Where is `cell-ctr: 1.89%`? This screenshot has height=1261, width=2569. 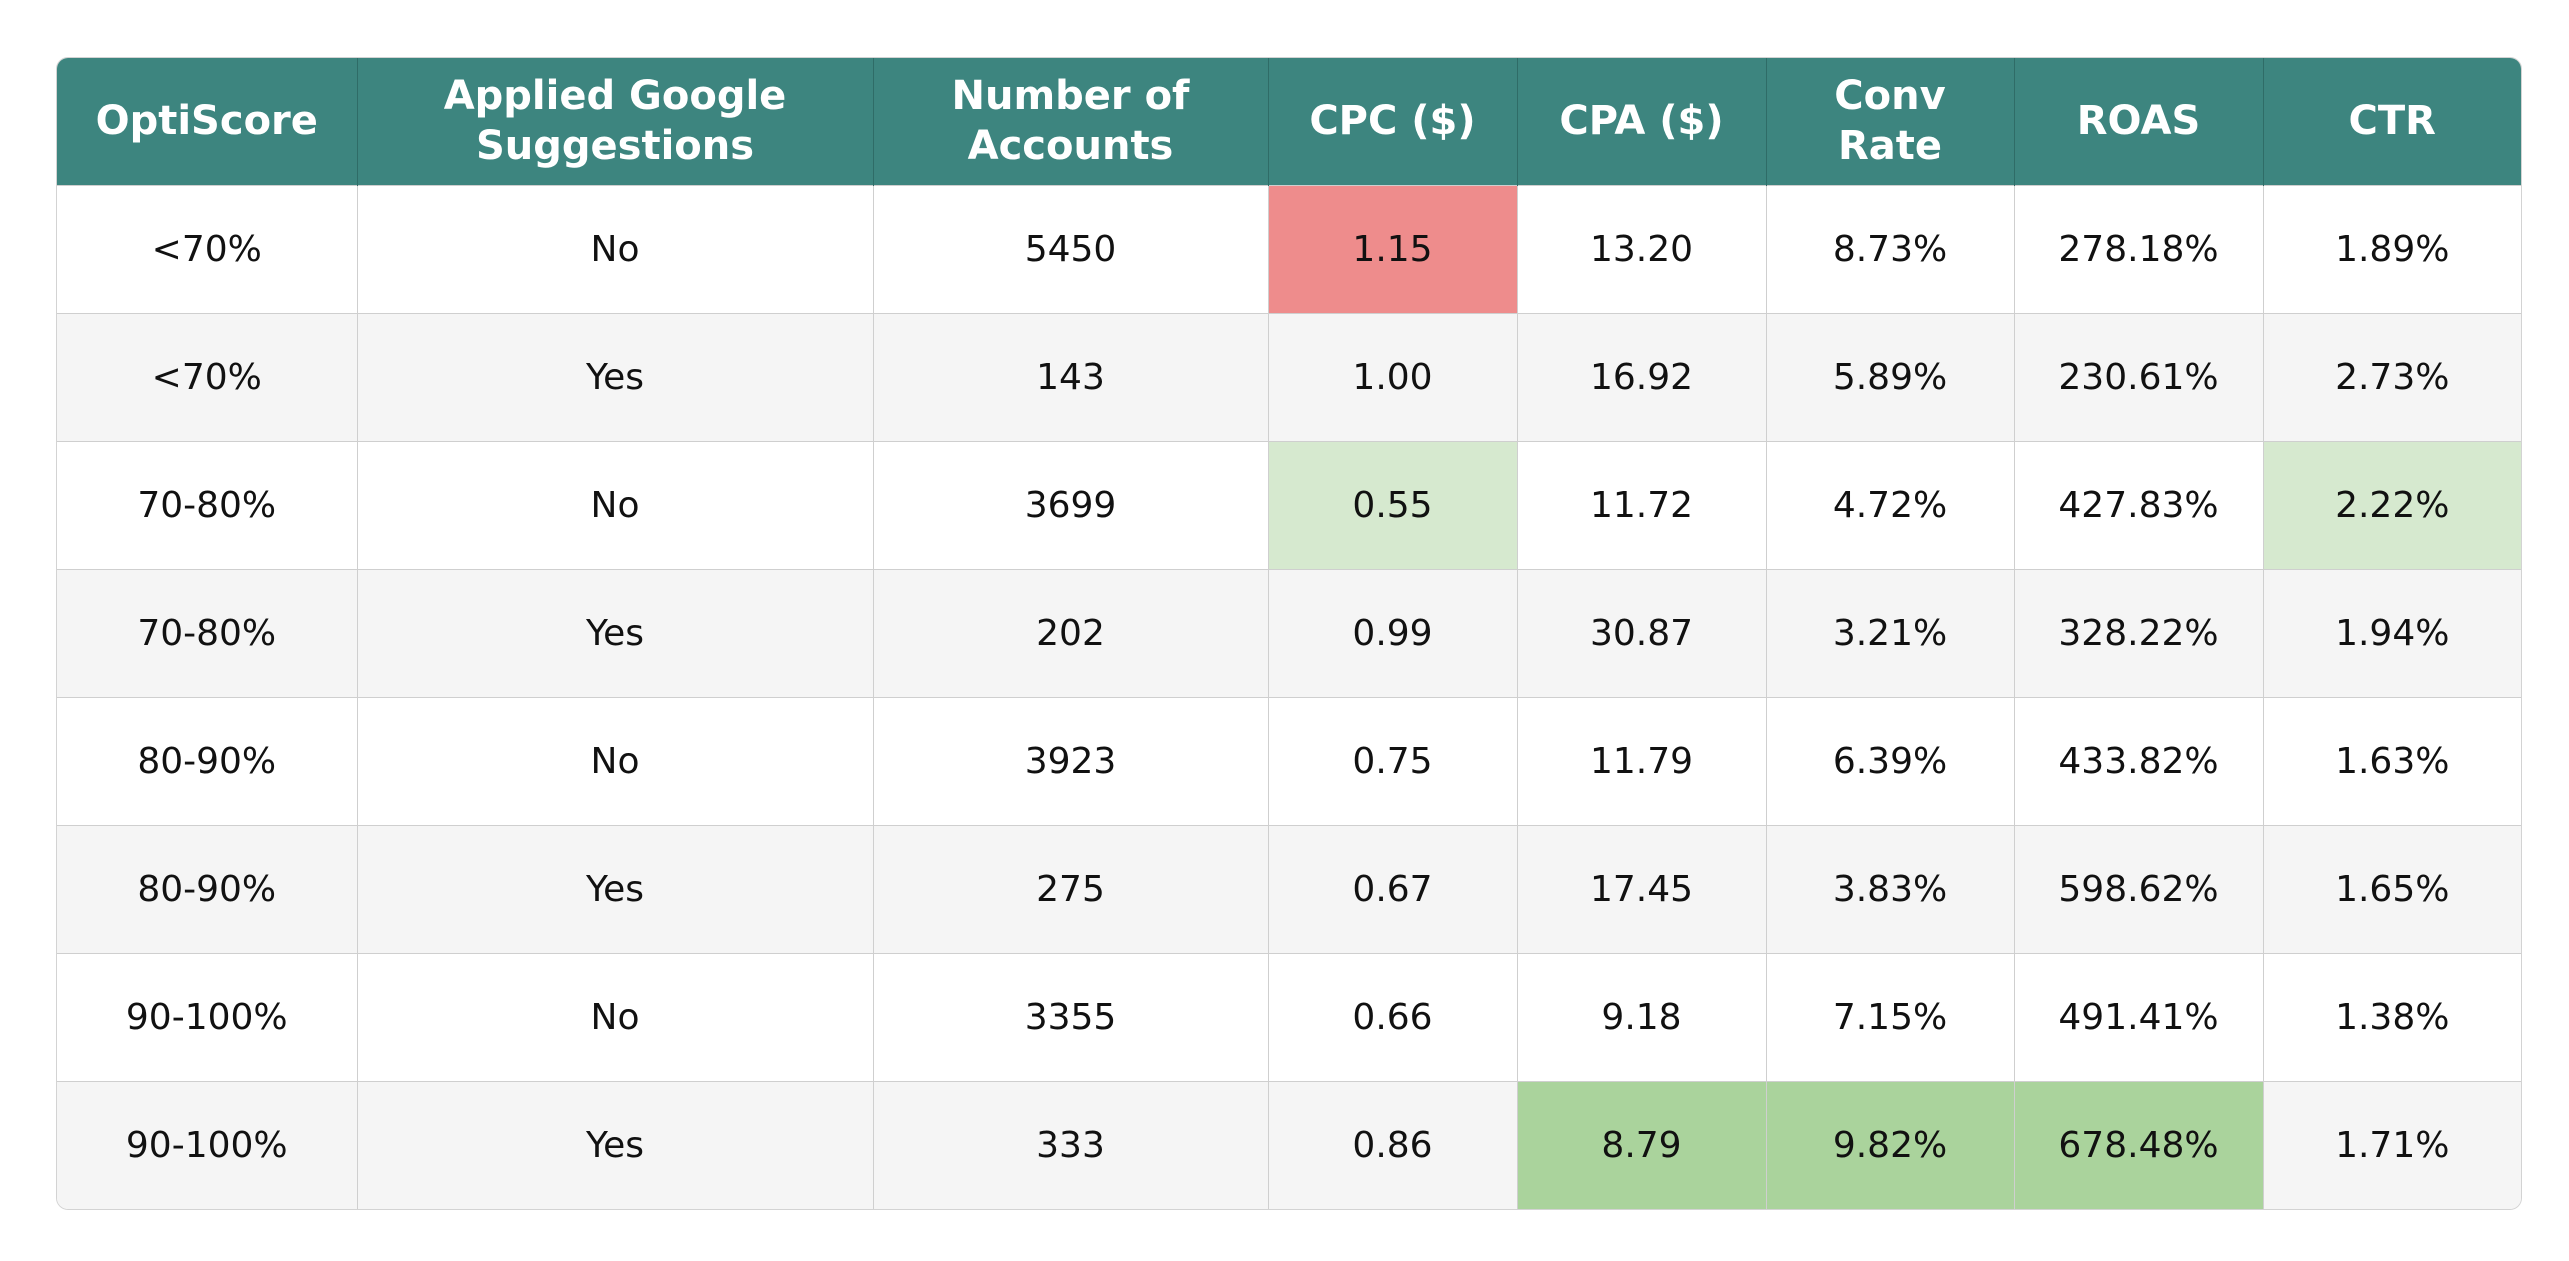 cell-ctr: 1.89% is located at coordinates (2391, 248).